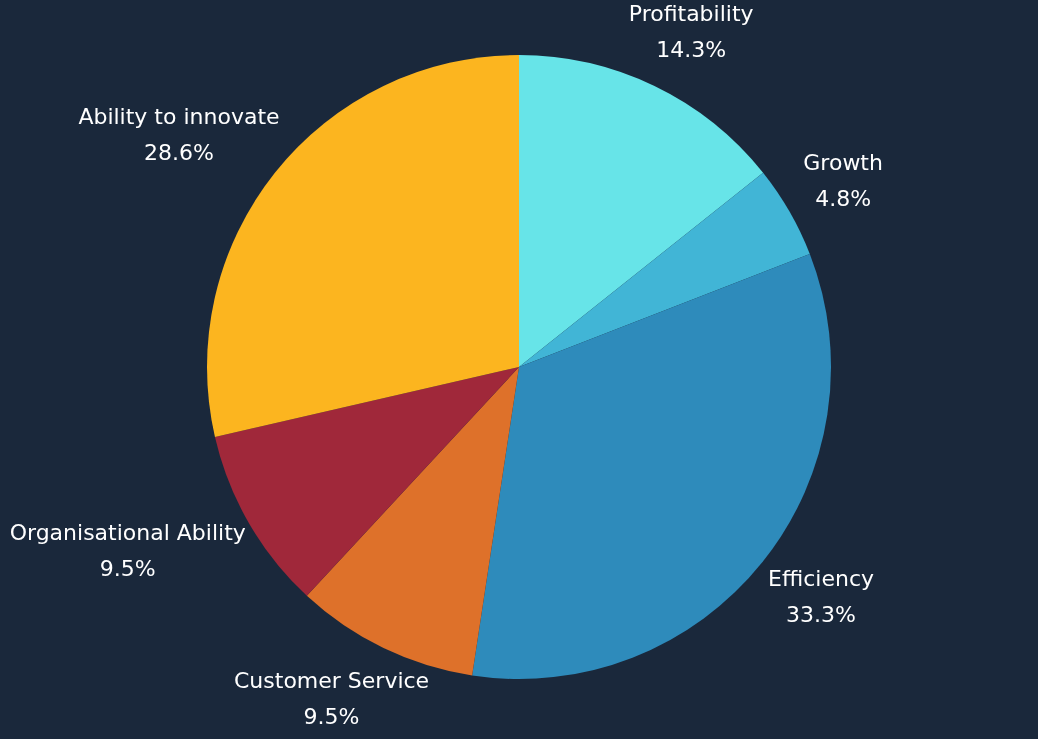  I want to click on slice-label: Efficiency, so click(821, 579).